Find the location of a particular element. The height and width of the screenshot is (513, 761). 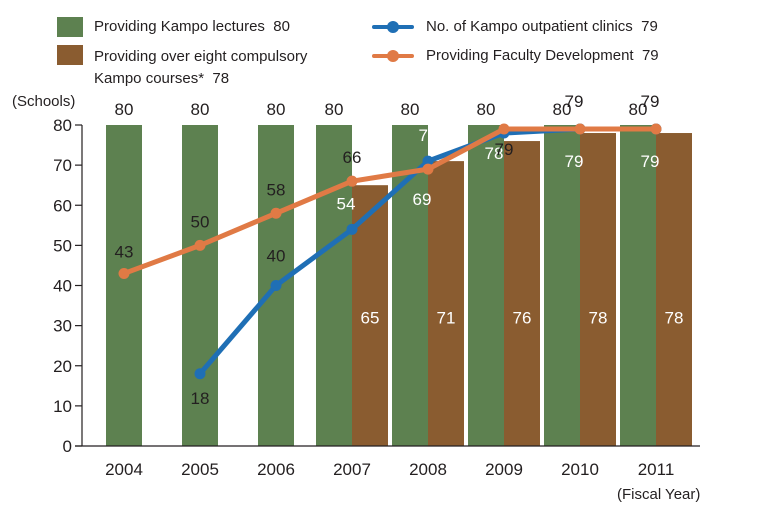

x-axis-unit-label: (Fiscal Year) is located at coordinates (659, 494).